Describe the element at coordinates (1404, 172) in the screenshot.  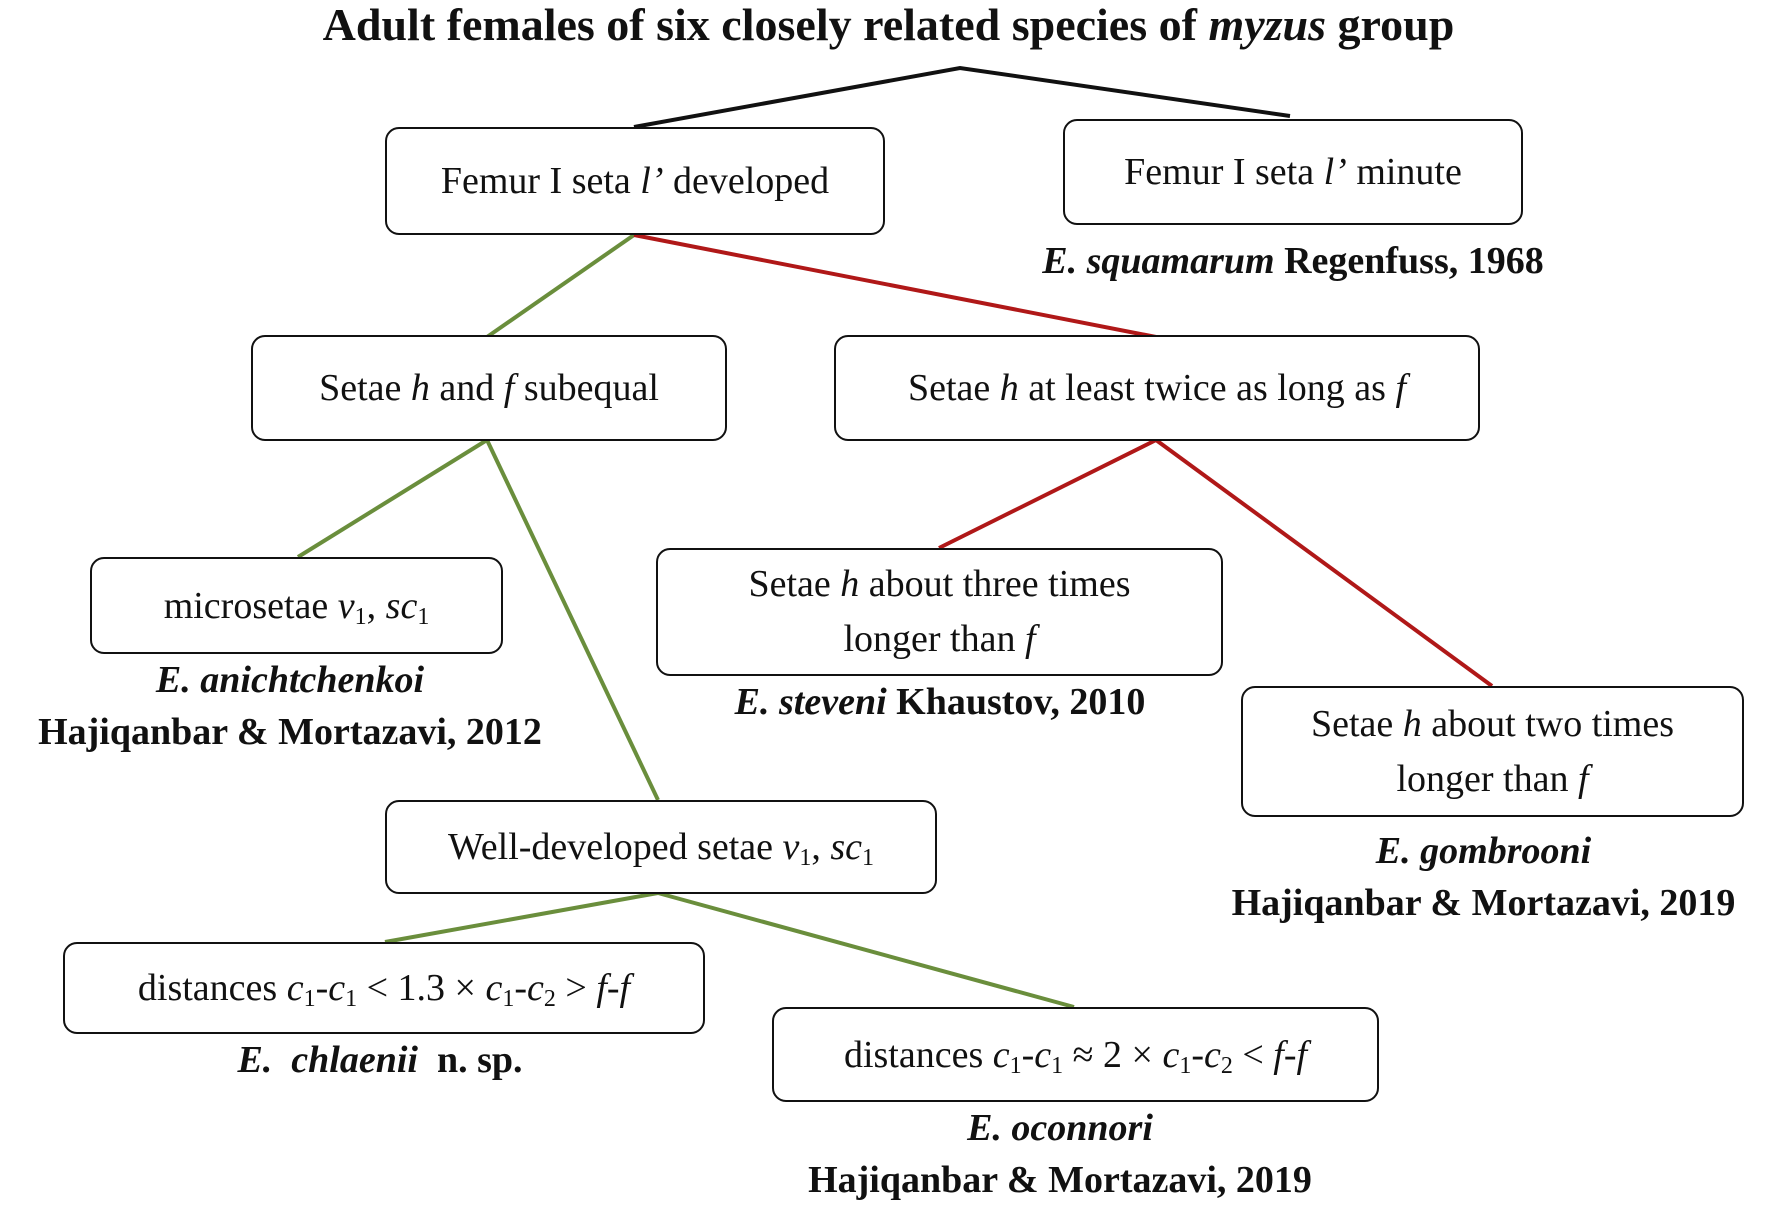
I see `text-fragment: minute` at that location.